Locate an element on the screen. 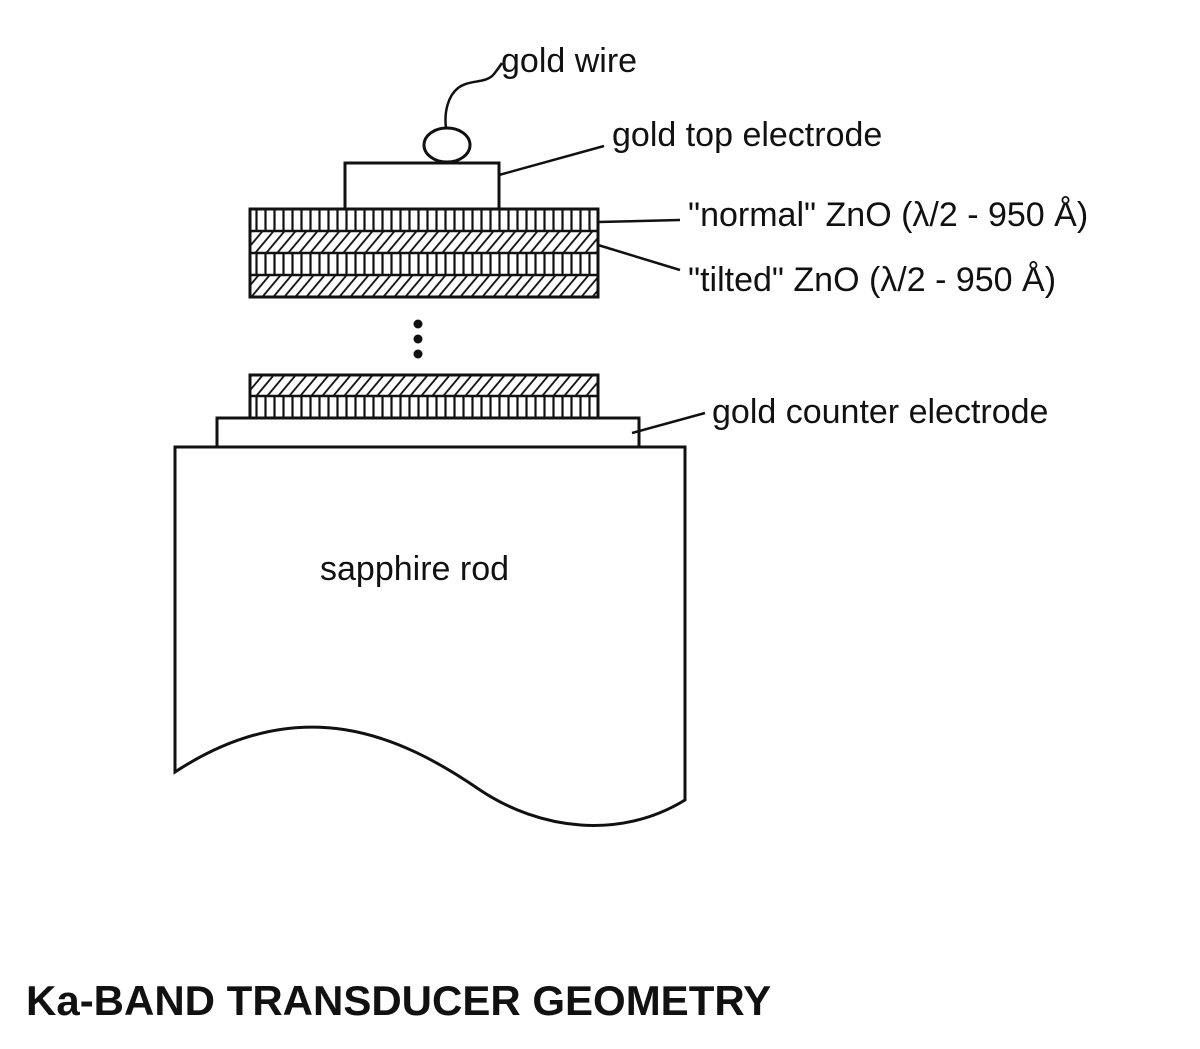 This screenshot has width=1200, height=1049. gold-wire is located at coordinates (474, 95).